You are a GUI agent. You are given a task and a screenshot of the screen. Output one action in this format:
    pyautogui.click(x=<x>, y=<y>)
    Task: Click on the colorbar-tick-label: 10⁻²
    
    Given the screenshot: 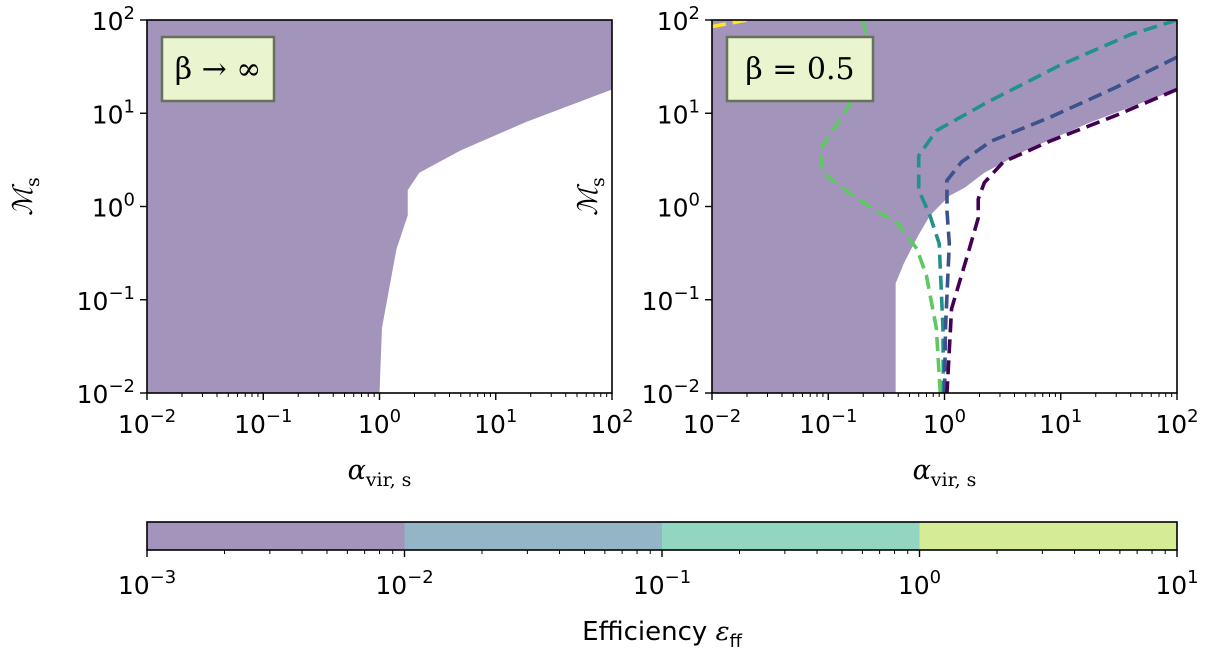 What is the action you would take?
    pyautogui.click(x=404, y=583)
    